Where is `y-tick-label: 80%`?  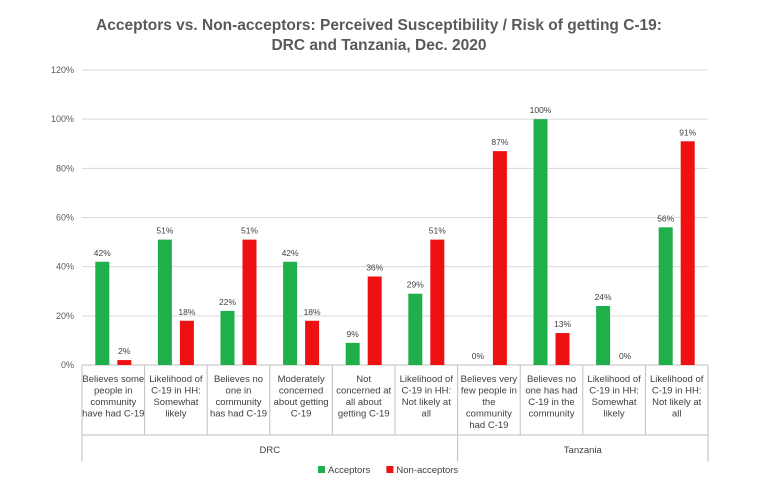 y-tick-label: 80% is located at coordinates (65, 168).